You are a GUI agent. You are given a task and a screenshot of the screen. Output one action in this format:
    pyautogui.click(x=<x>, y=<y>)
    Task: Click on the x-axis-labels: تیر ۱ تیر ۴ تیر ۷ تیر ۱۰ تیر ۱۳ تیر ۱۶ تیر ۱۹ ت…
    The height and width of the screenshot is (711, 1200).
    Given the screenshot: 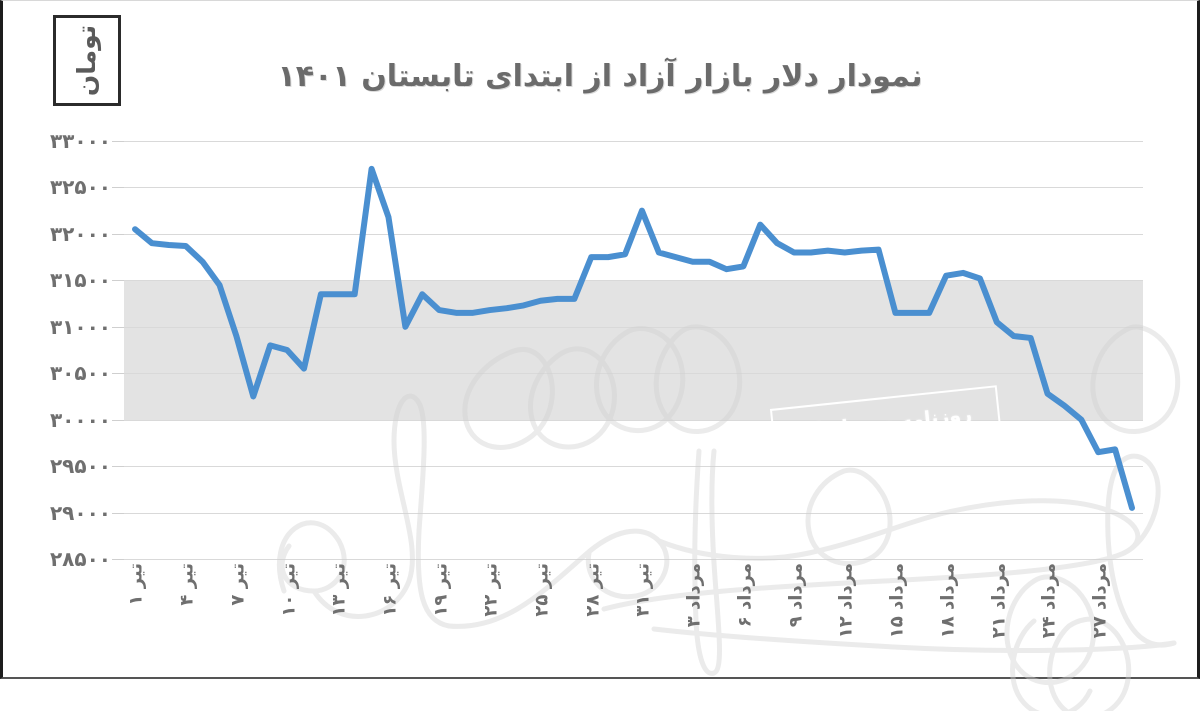 What is the action you would take?
    pyautogui.click(x=633, y=618)
    